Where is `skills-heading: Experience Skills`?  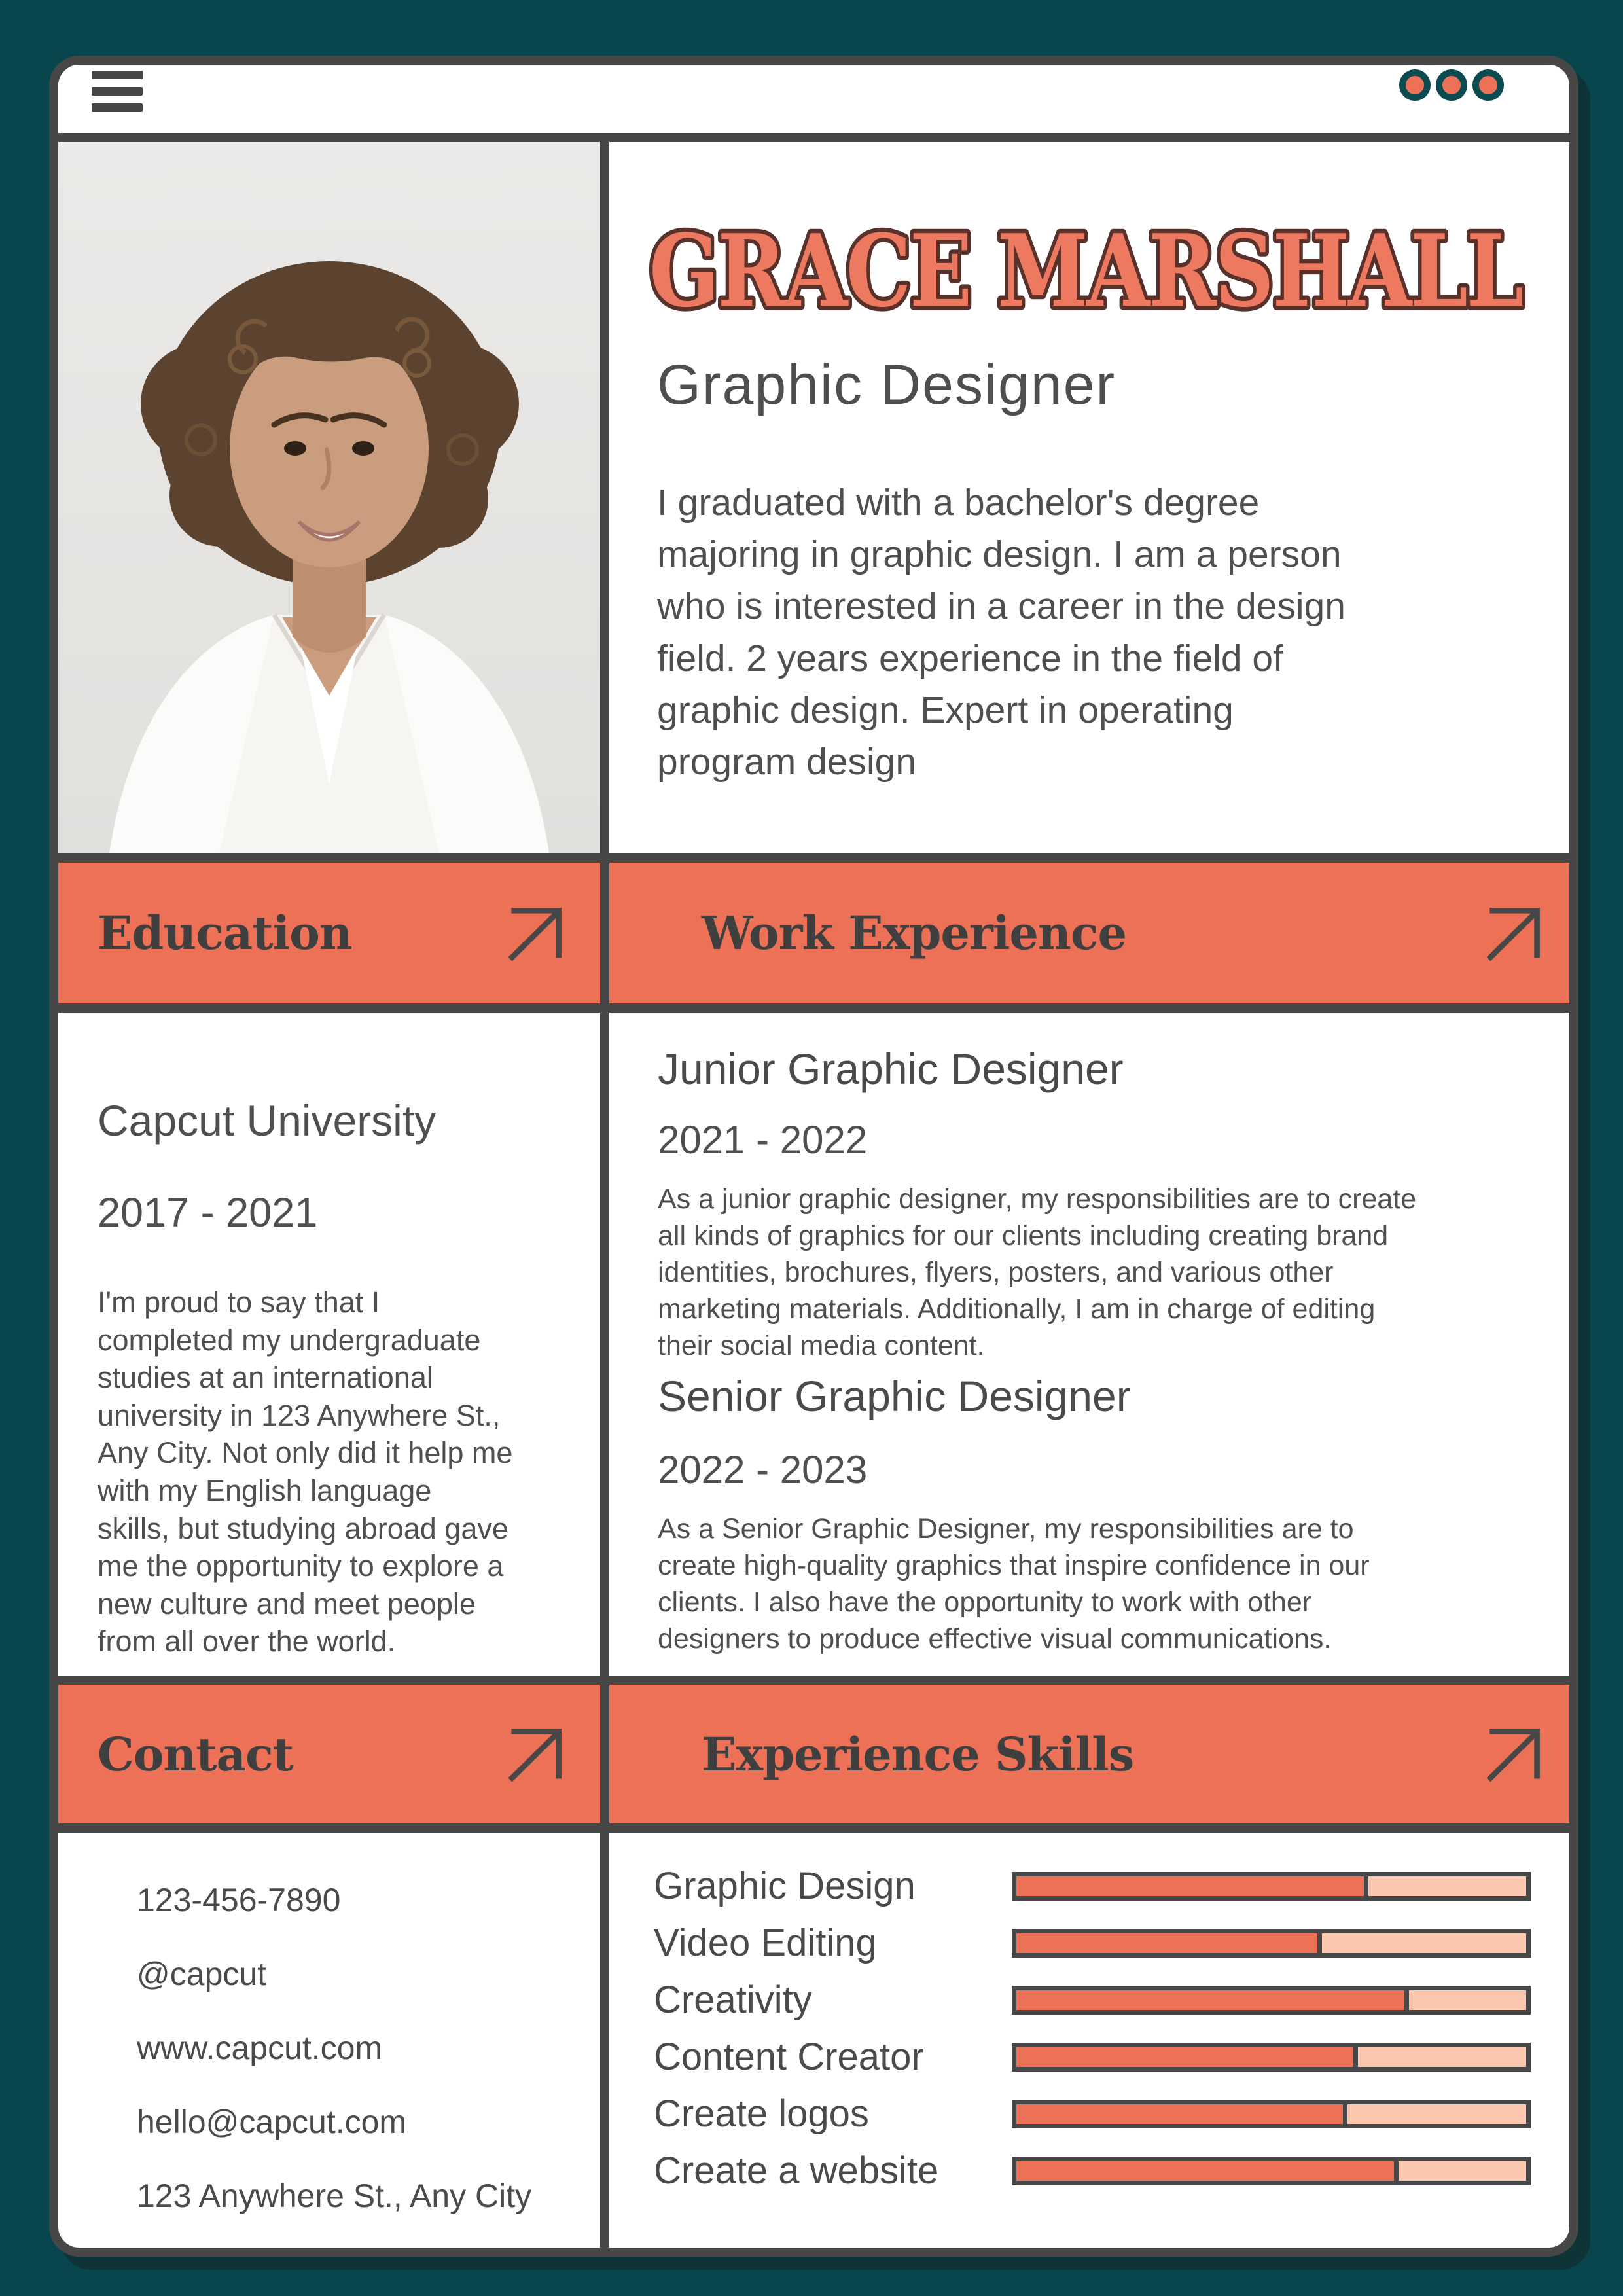 skills-heading: Experience Skills is located at coordinates (918, 1754).